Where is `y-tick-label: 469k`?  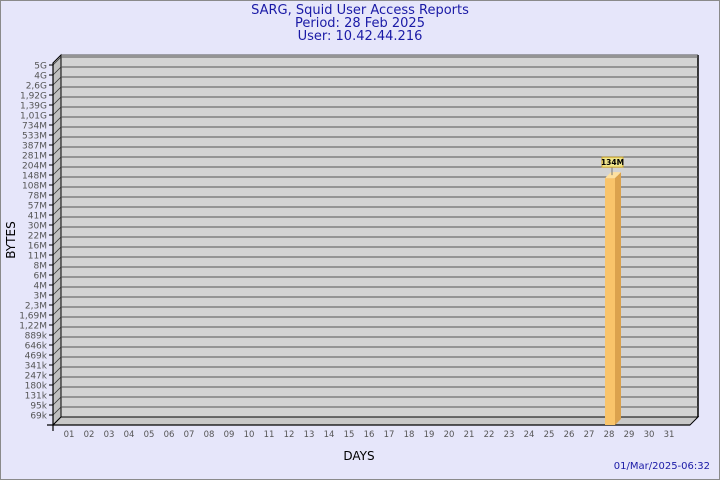 y-tick-label: 469k is located at coordinates (36, 357).